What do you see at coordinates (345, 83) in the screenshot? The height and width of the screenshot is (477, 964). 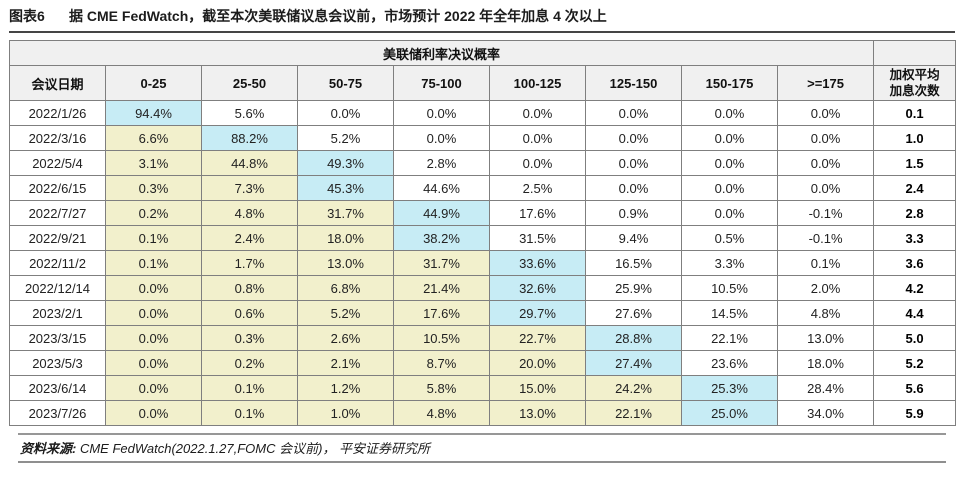 I see `column-header-50-75: 50-75` at bounding box center [345, 83].